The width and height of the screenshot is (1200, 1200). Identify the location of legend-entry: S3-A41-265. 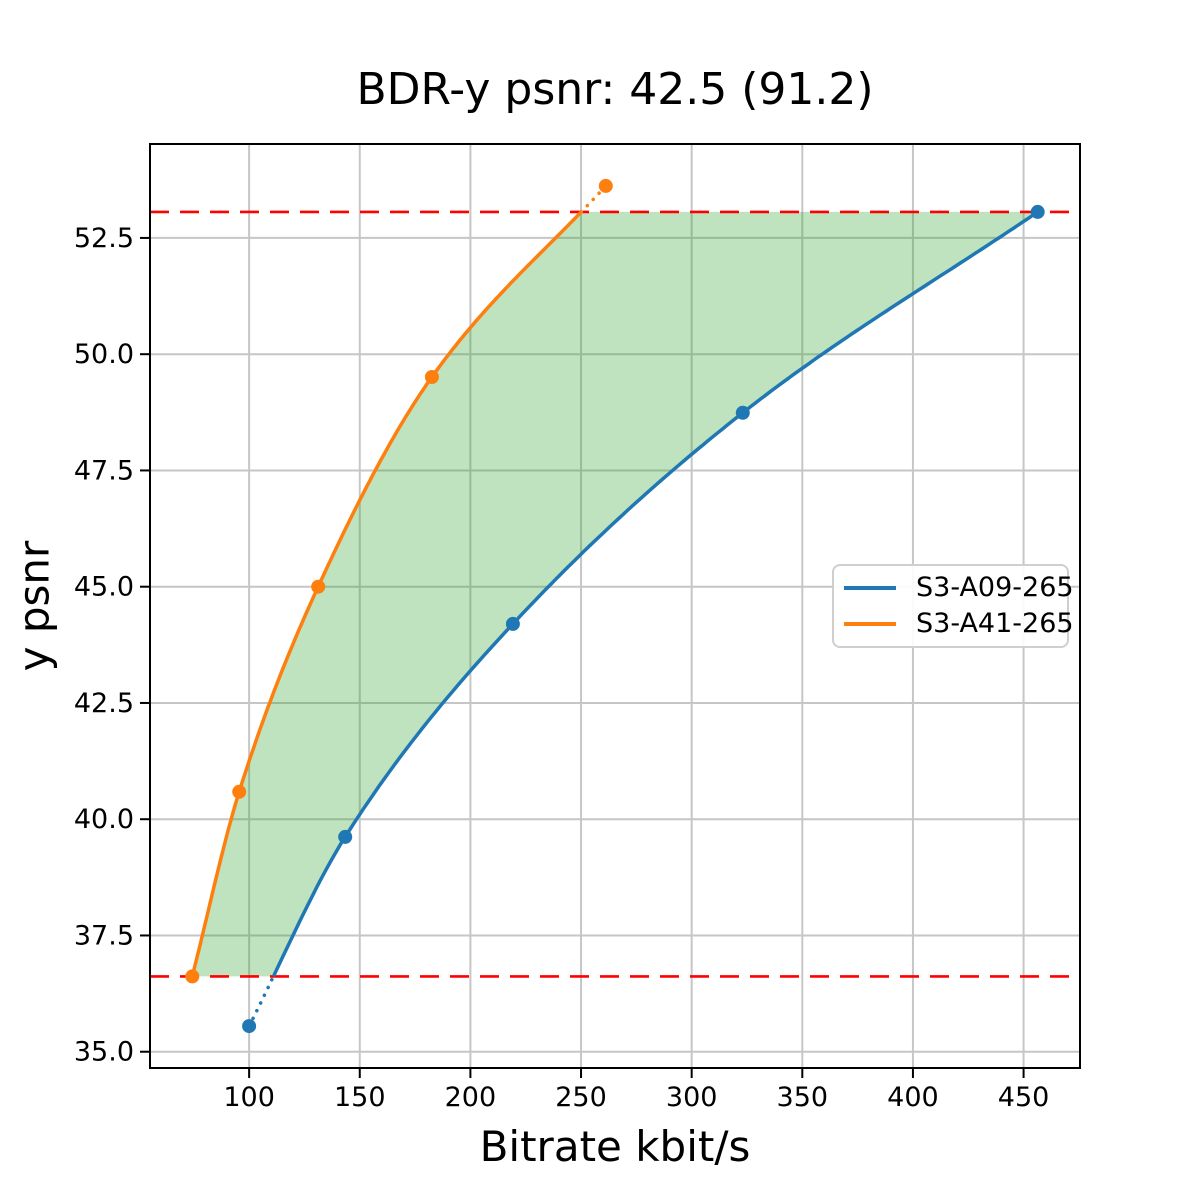
(959, 624).